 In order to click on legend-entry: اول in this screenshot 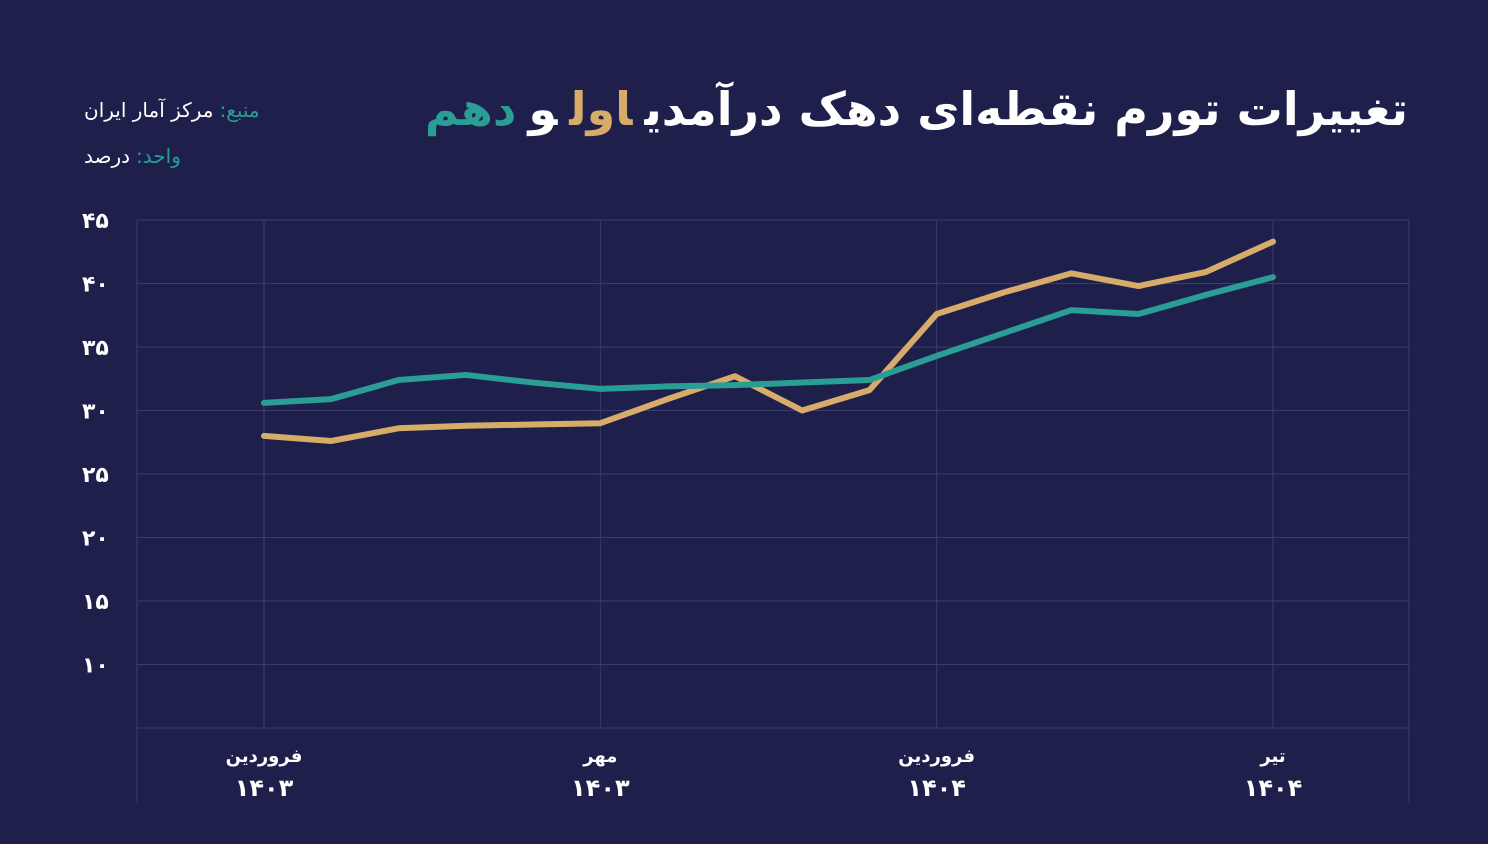, I will do `click(601, 109)`.